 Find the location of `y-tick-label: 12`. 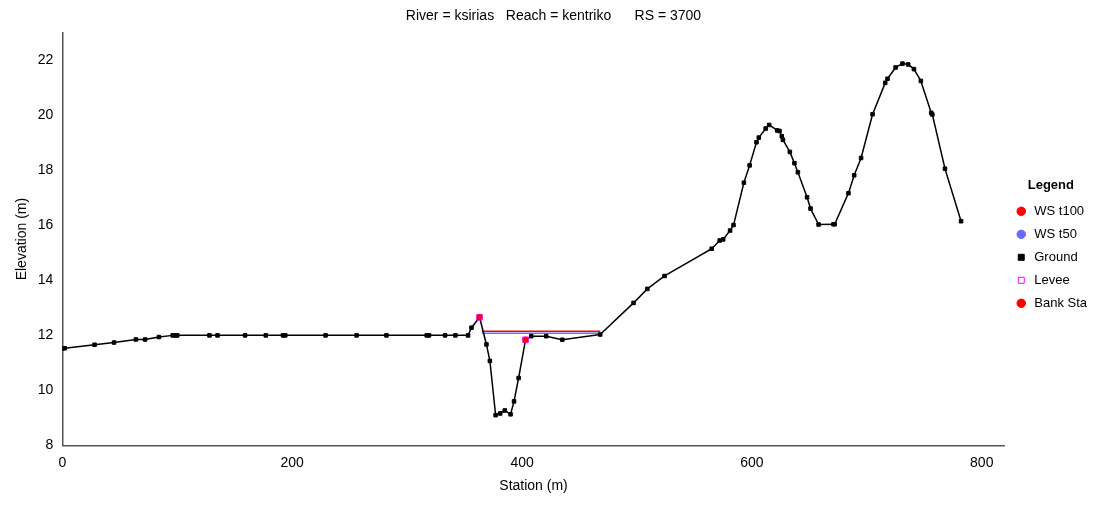

y-tick-label: 12 is located at coordinates (45, 334).